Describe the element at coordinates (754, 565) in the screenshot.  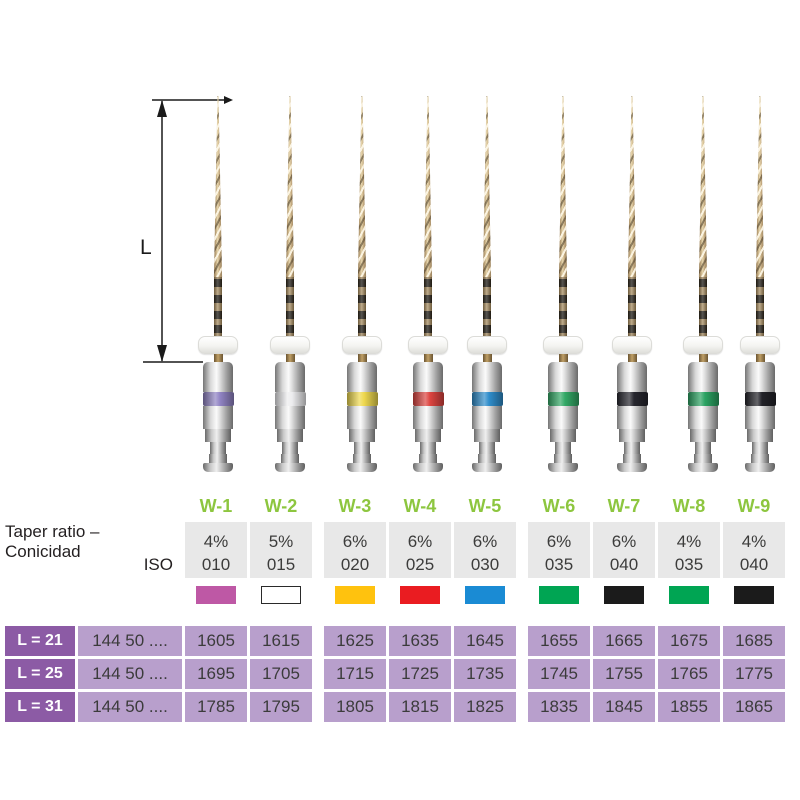
I see `iso-value: 040` at that location.